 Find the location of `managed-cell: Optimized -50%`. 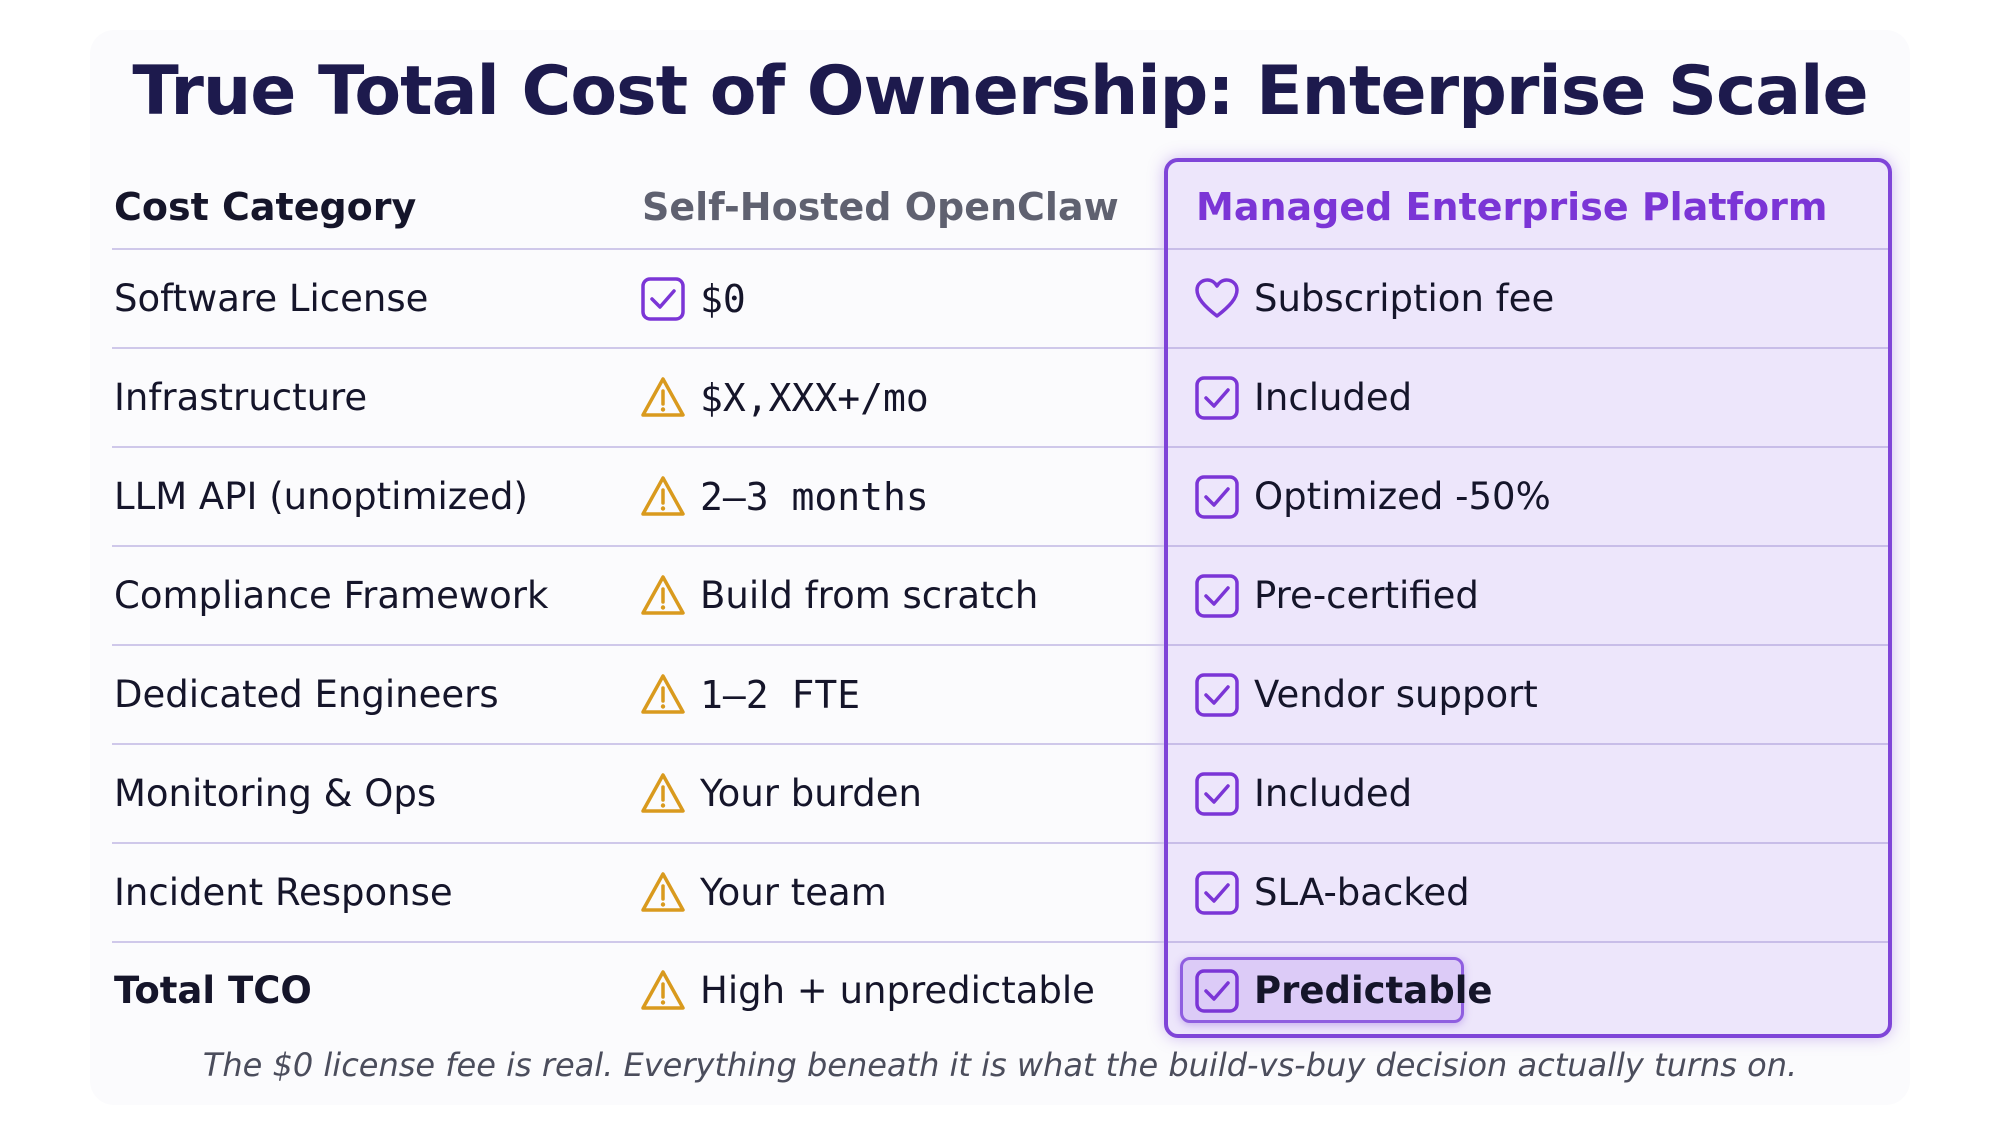

managed-cell: Optimized -50% is located at coordinates (1372, 496).